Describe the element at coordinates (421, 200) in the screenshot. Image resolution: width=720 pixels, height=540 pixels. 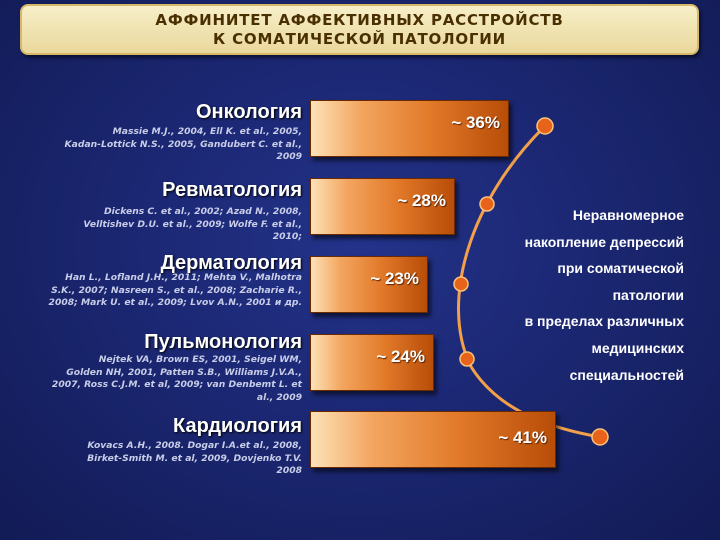
I see `value-rheumatology: ~ 28%` at that location.